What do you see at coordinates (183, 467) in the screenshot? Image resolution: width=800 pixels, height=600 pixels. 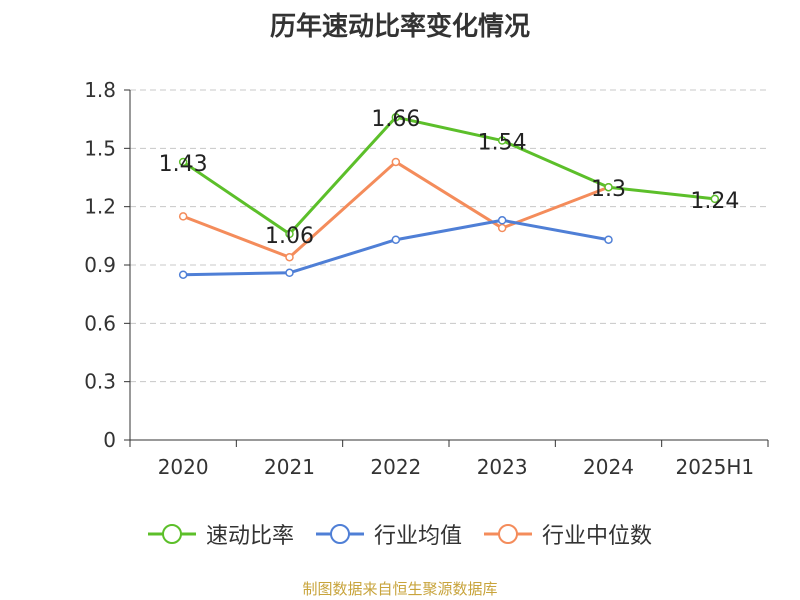 I see `x-tick-label: 2020` at bounding box center [183, 467].